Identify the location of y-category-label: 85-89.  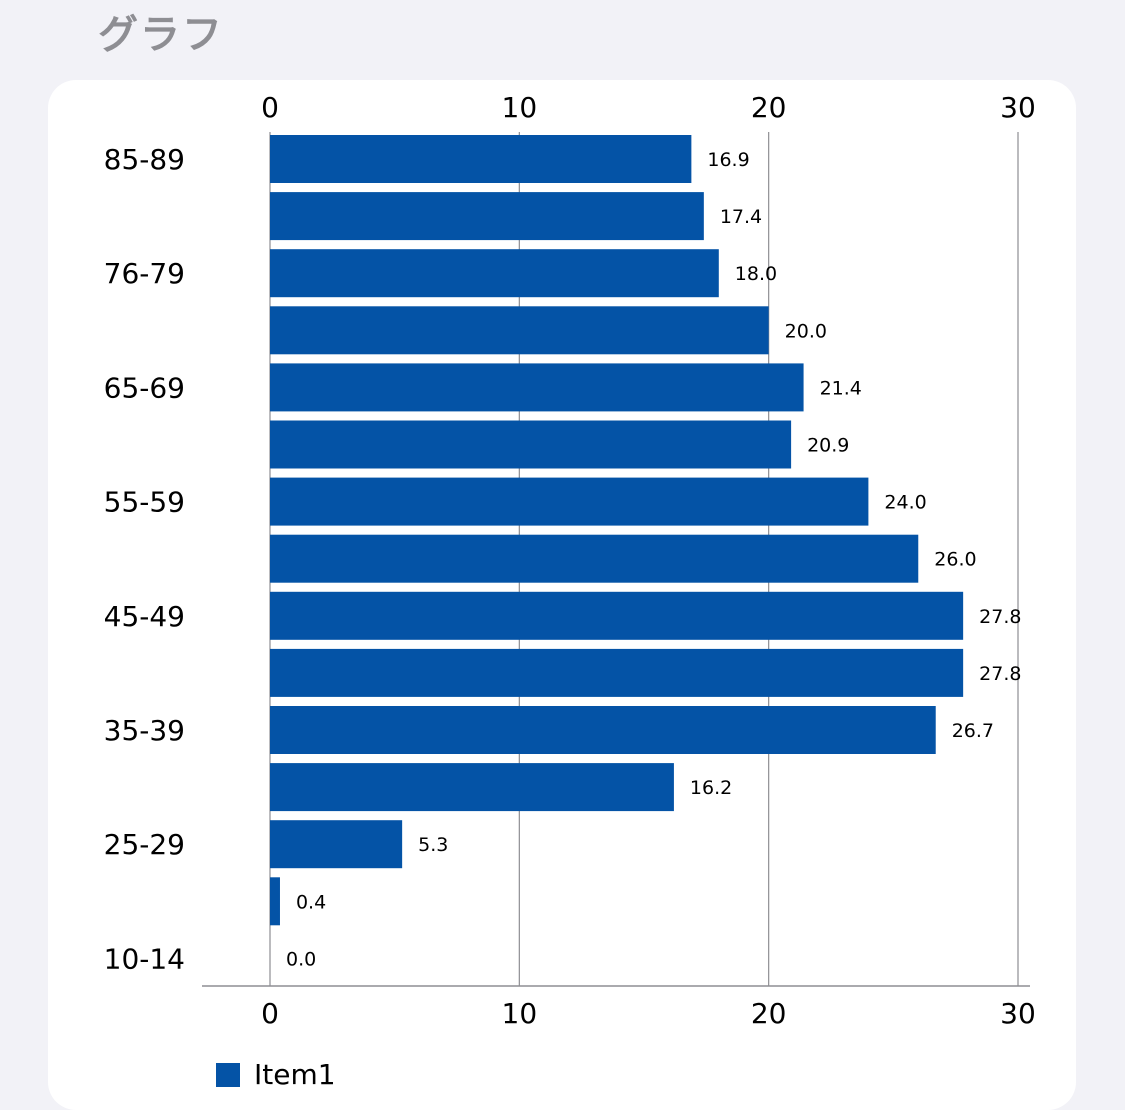
(144, 159).